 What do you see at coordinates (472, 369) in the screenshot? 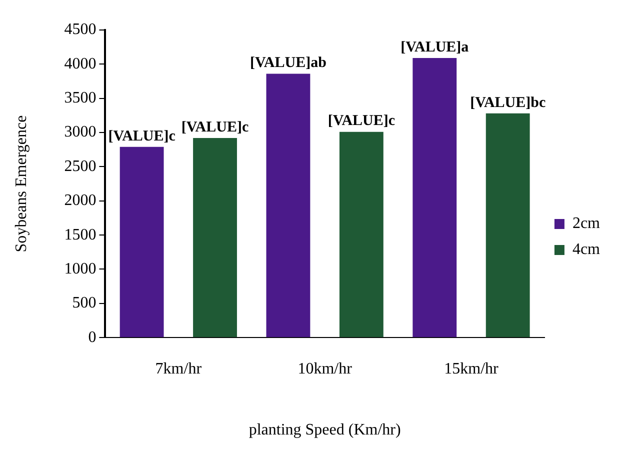
I see `x-tick-label: 15km/hr` at bounding box center [472, 369].